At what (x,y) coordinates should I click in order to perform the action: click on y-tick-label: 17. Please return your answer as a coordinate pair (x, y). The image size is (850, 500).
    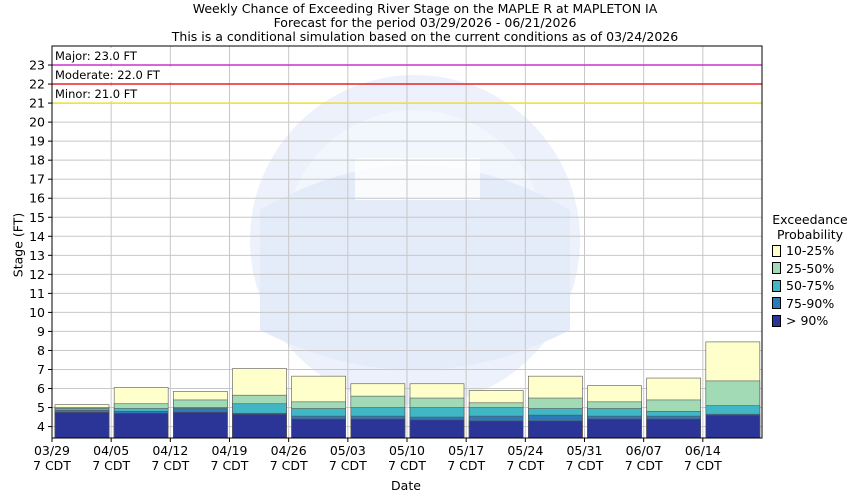
    Looking at the image, I should click on (37, 179).